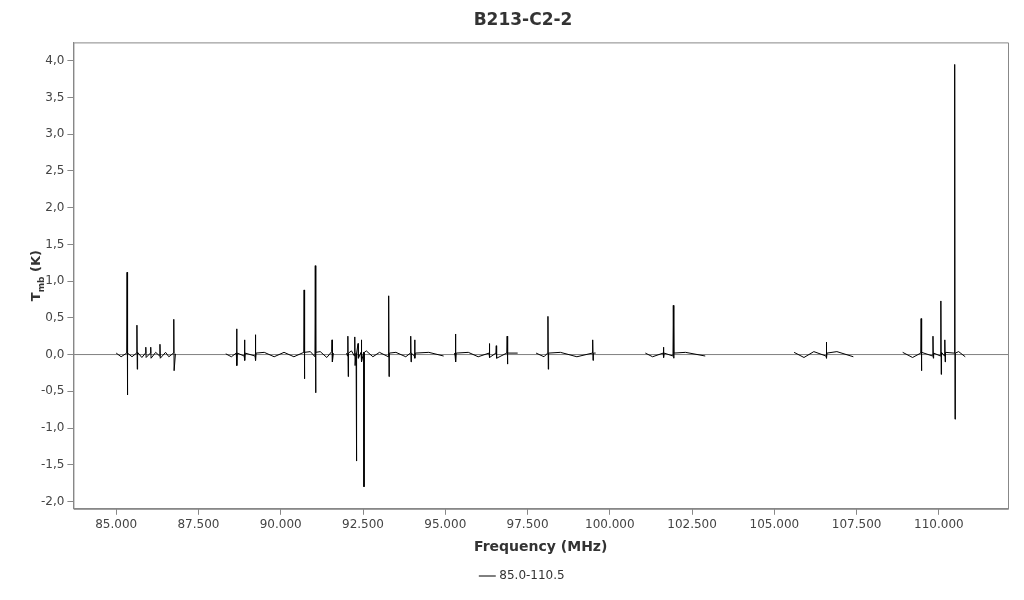 This screenshot has height=600, width=1024. Describe the element at coordinates (116, 524) in the screenshot. I see `x-tick-label: 85.000` at that location.